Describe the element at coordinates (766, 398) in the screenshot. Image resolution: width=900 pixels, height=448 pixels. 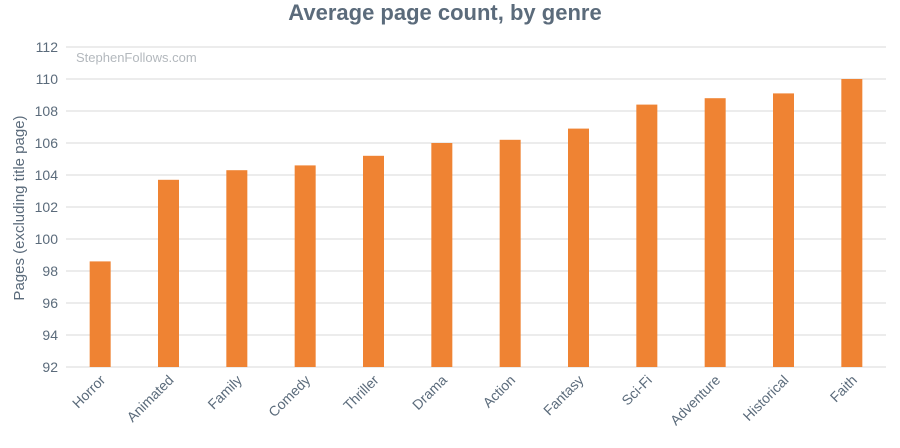
I see `x-tick-label: Historical` at that location.